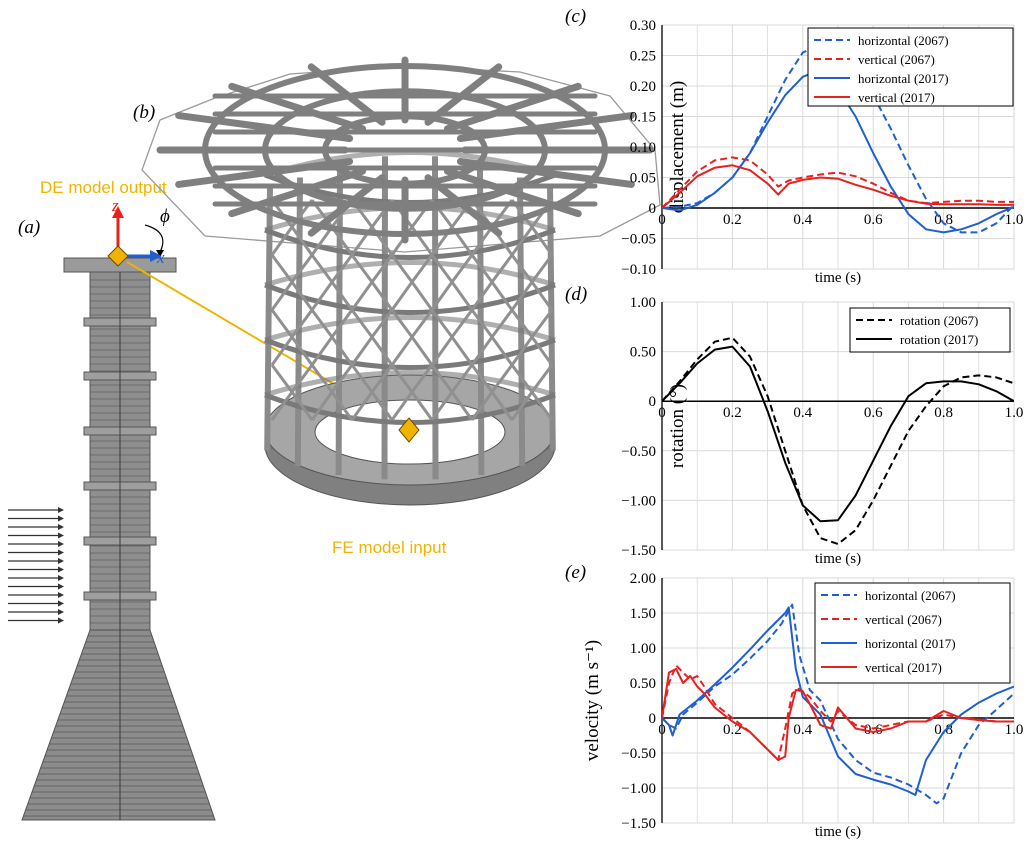 The image size is (1027, 841). Describe the element at coordinates (389, 547) in the screenshot. I see `fe-model-input-label: FE model input` at that location.